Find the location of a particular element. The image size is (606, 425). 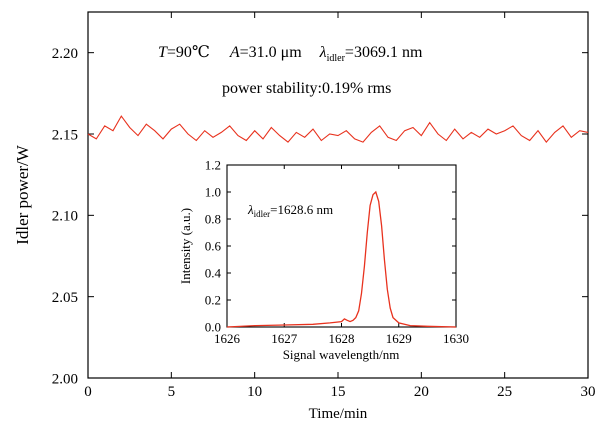

y-tick-label: 2.00 is located at coordinates (65, 379).